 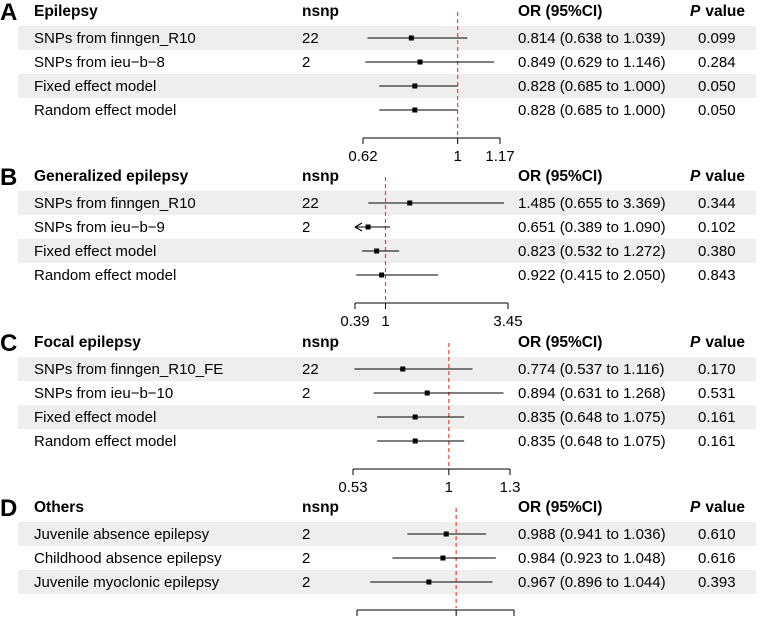 What do you see at coordinates (592, 227) in the screenshot?
I see `row-or-ci: 0.651 (0.389 to 1.090)` at bounding box center [592, 227].